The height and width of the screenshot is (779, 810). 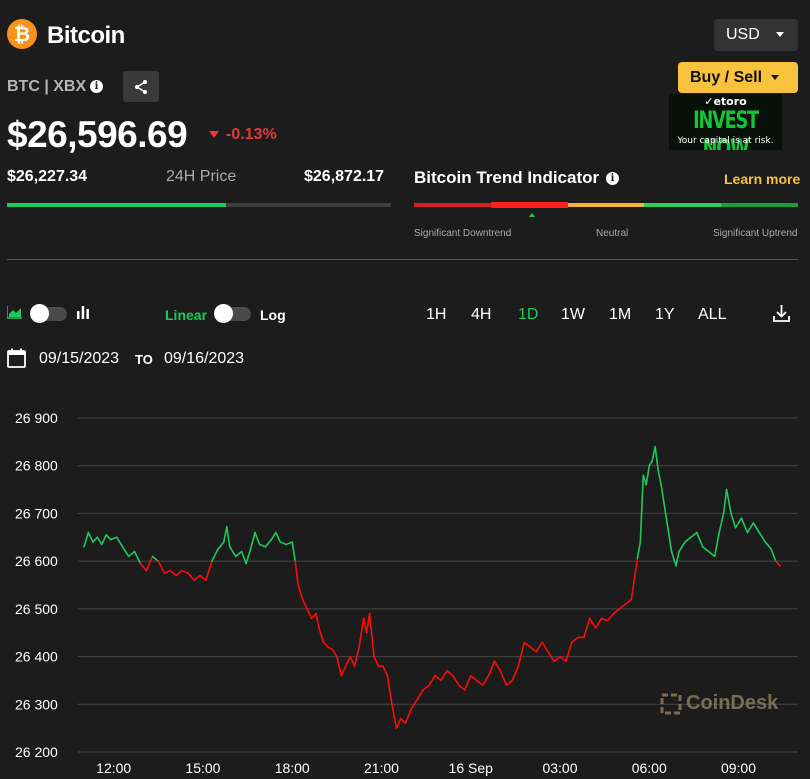 What do you see at coordinates (292, 768) in the screenshot?
I see `x-tick-label: 18:00` at bounding box center [292, 768].